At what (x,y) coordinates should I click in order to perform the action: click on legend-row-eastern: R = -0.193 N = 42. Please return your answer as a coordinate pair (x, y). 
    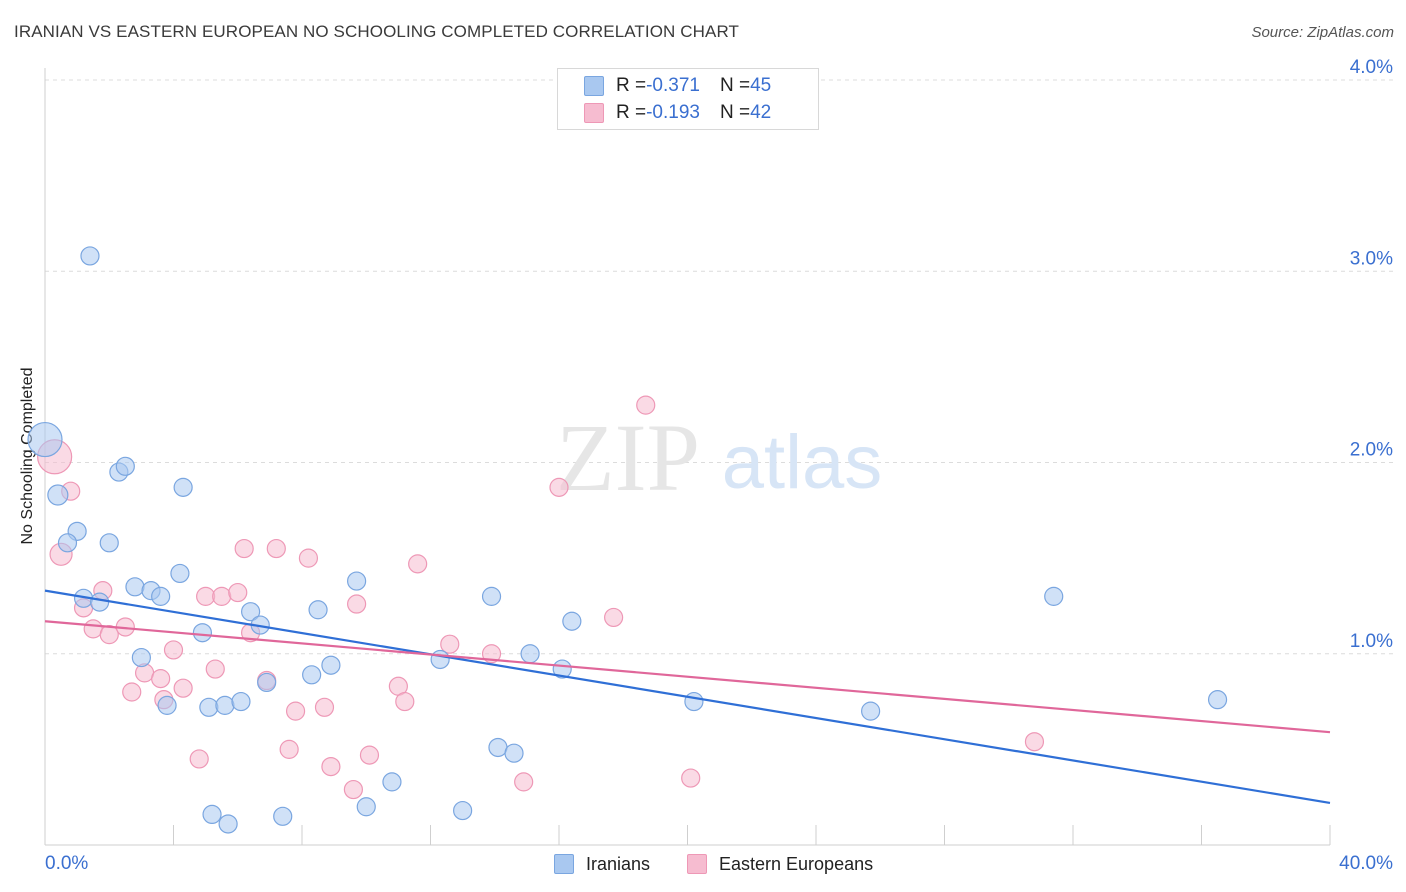
    Looking at the image, I should click on (693, 113).